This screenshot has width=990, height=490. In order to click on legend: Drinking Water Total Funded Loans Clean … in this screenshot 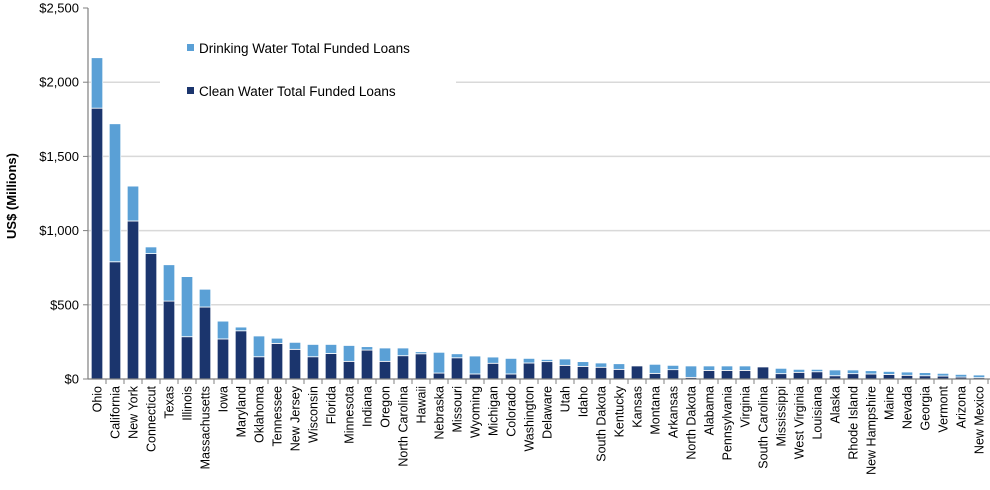, I will do `click(298, 70)`.